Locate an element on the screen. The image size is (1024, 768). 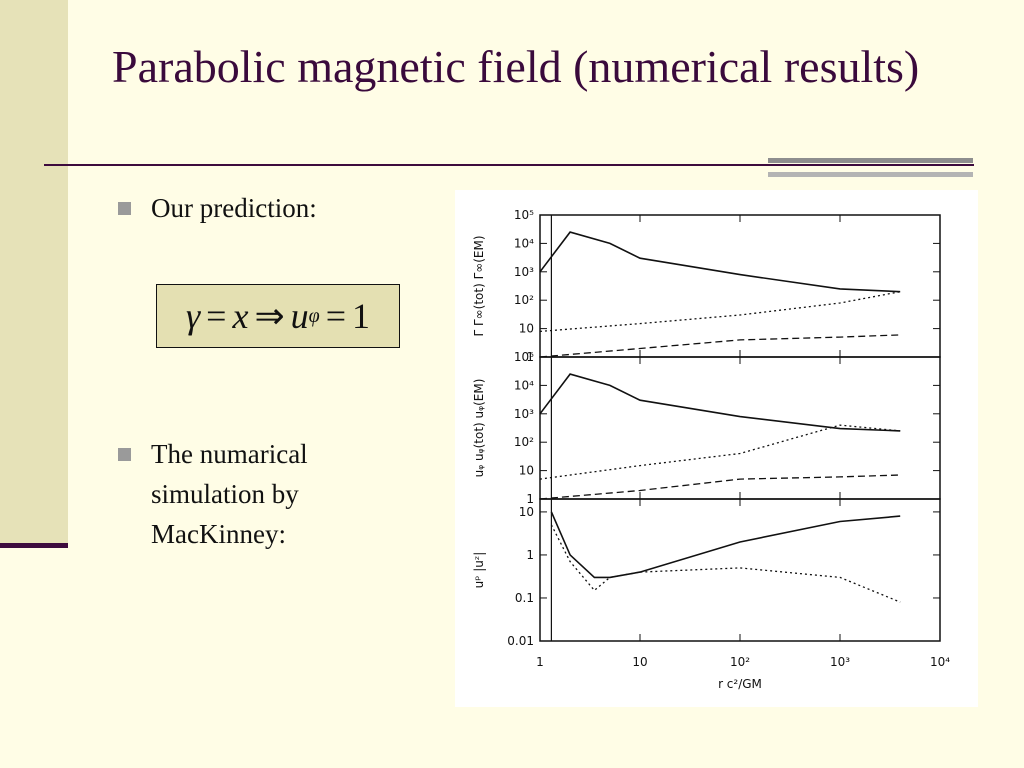
left-accent-bar is located at coordinates (34, 272).